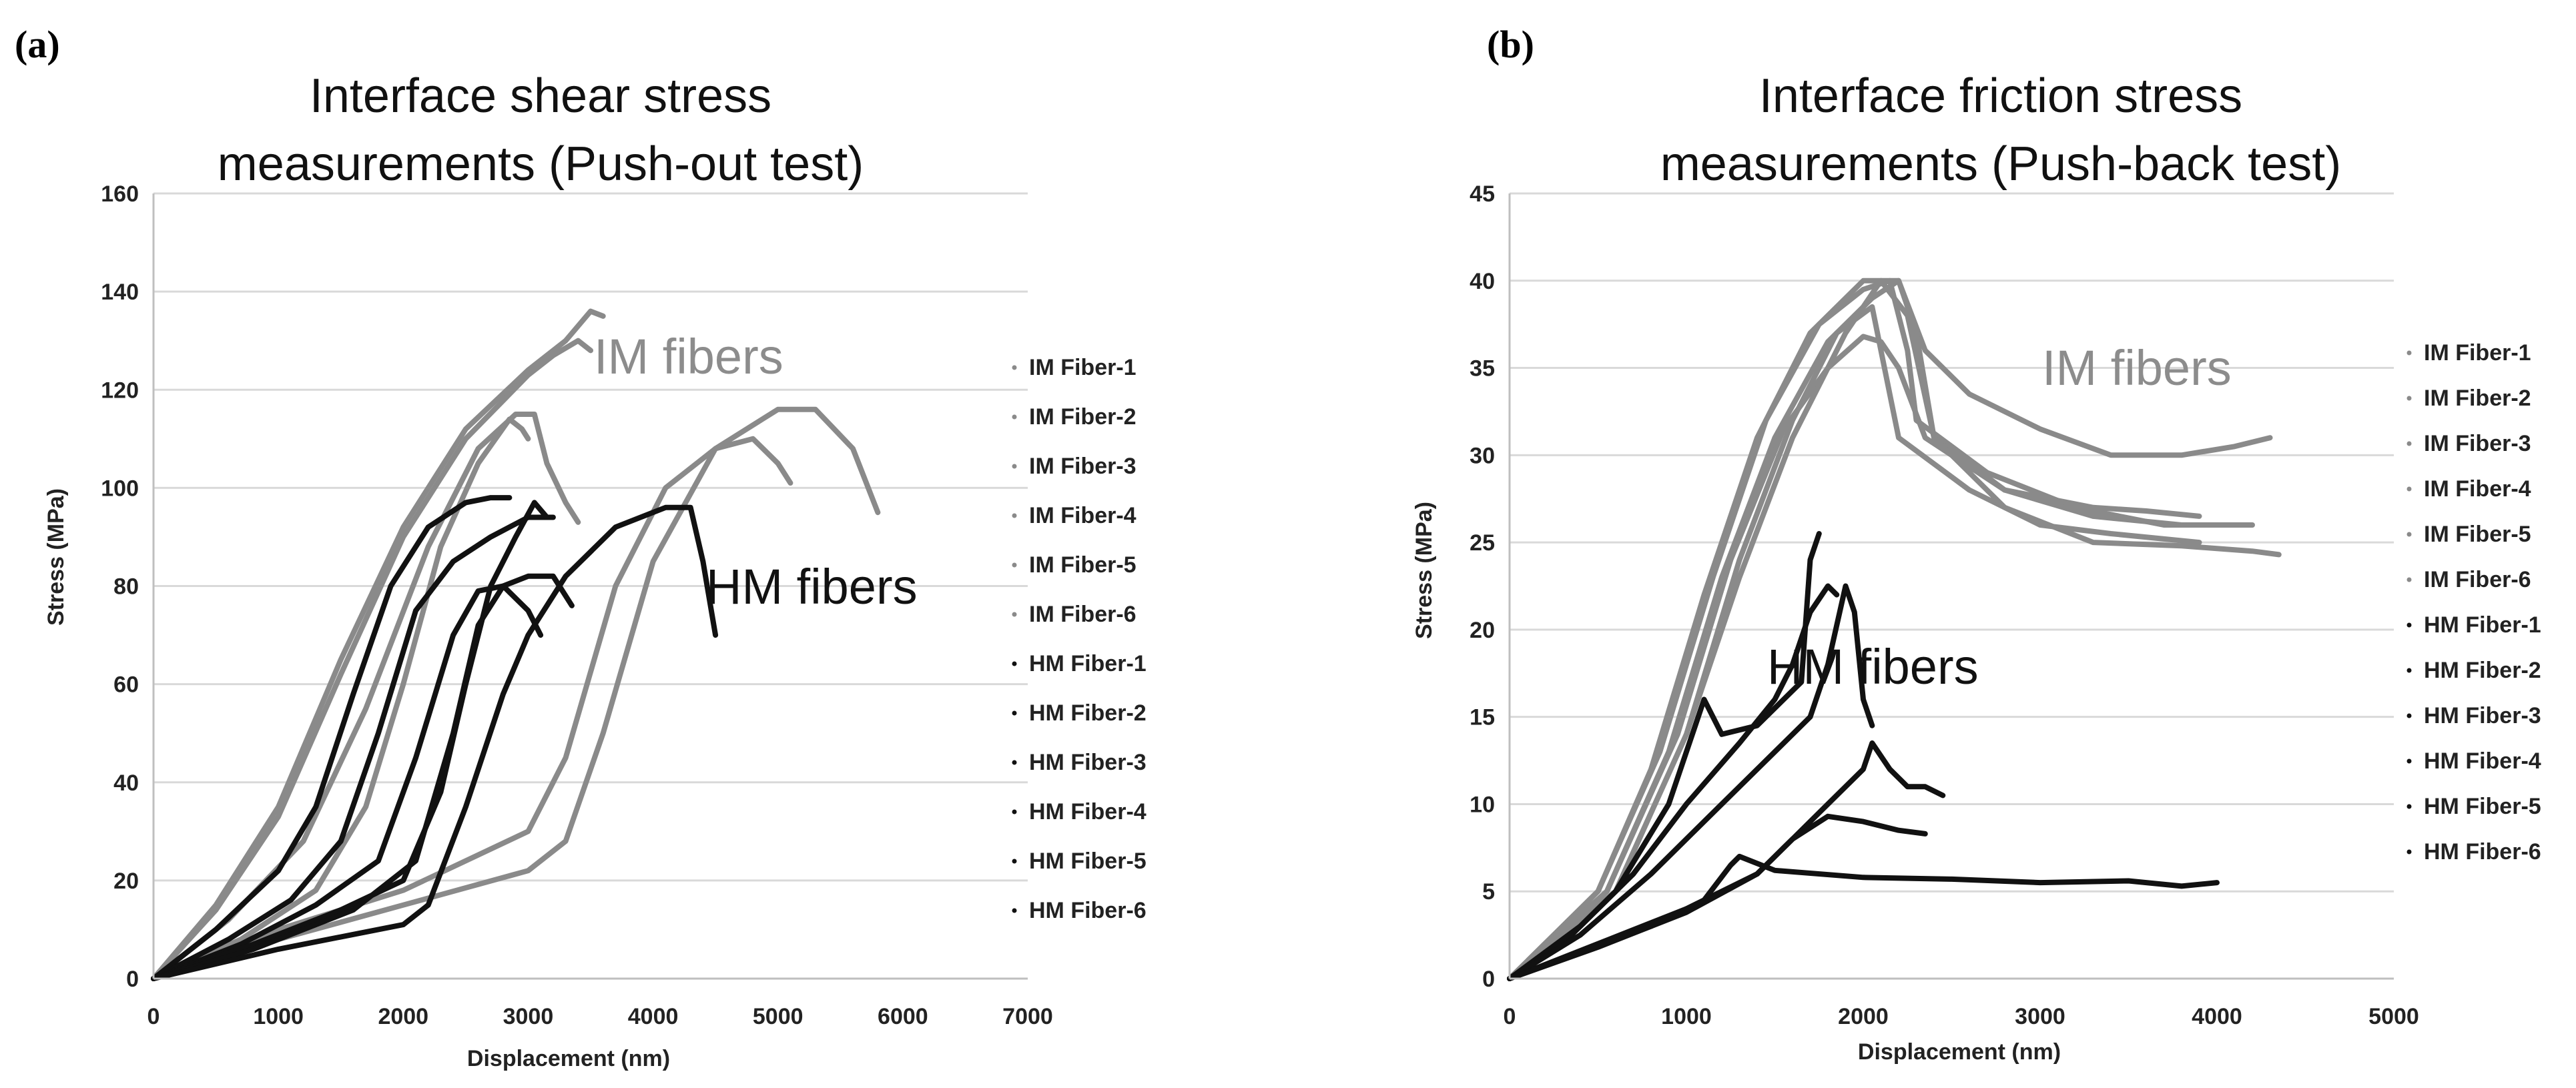  Describe the element at coordinates (1083, 565) in the screenshot. I see `legend-item-im-fiber-5: IM Fiber-5` at that location.